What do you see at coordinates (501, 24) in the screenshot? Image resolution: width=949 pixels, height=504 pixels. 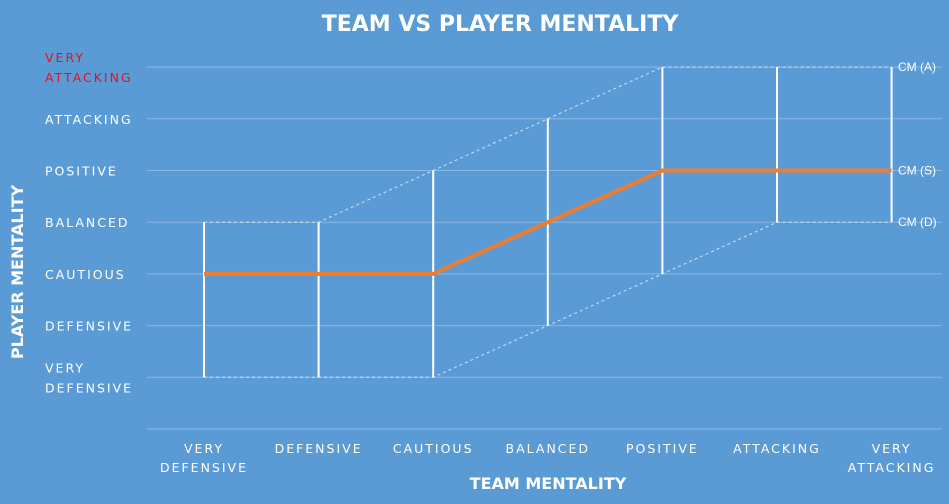 I see `chart-title: TEAM VS PLAYER MENTALITY` at bounding box center [501, 24].